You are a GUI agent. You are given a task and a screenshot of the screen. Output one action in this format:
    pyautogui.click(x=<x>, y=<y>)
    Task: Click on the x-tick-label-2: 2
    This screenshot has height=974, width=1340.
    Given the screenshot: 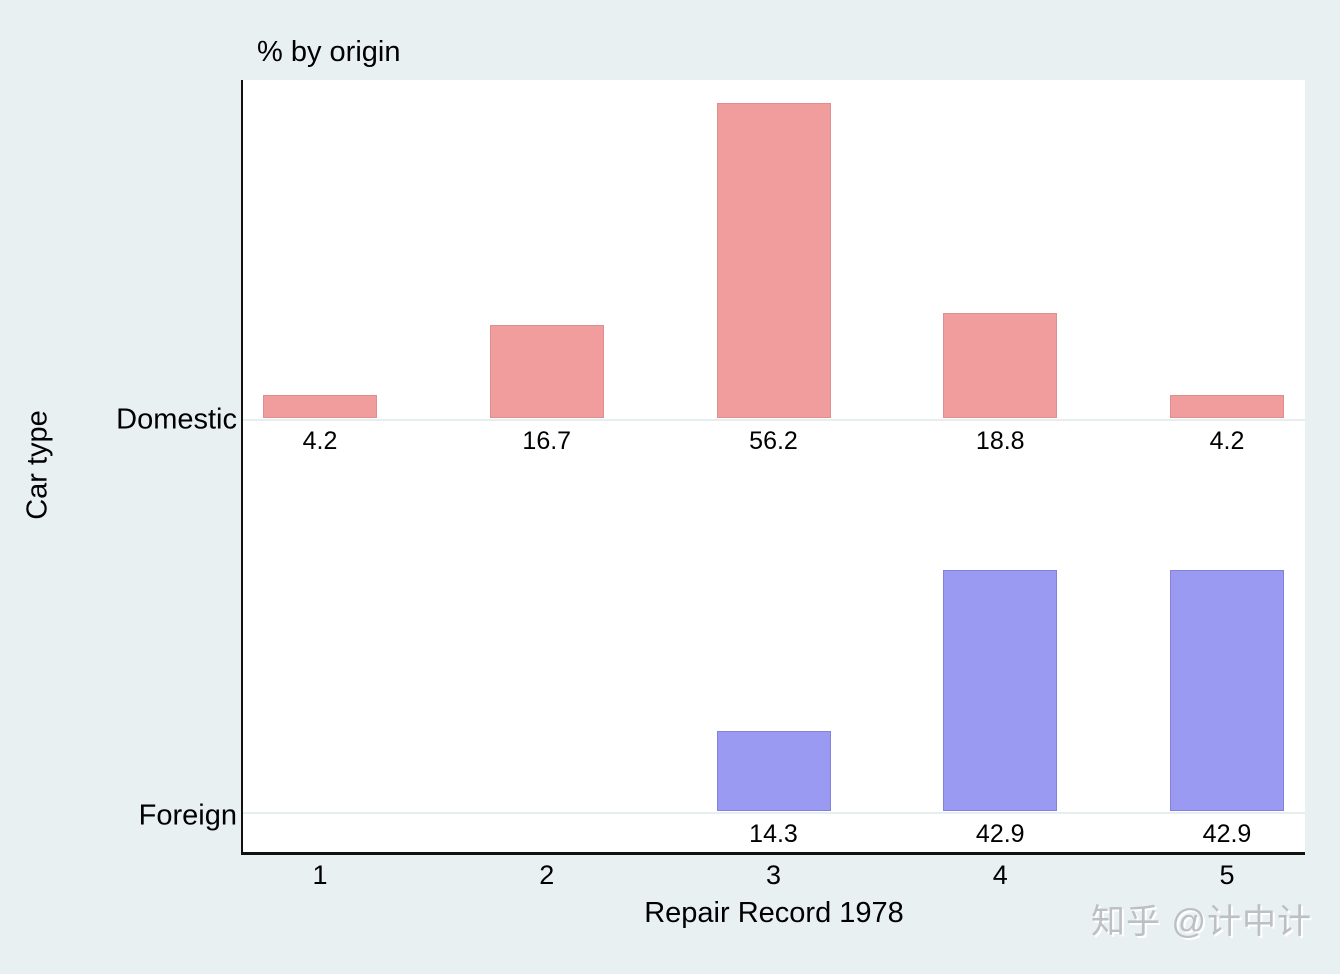 What is the action you would take?
    pyautogui.click(x=547, y=875)
    